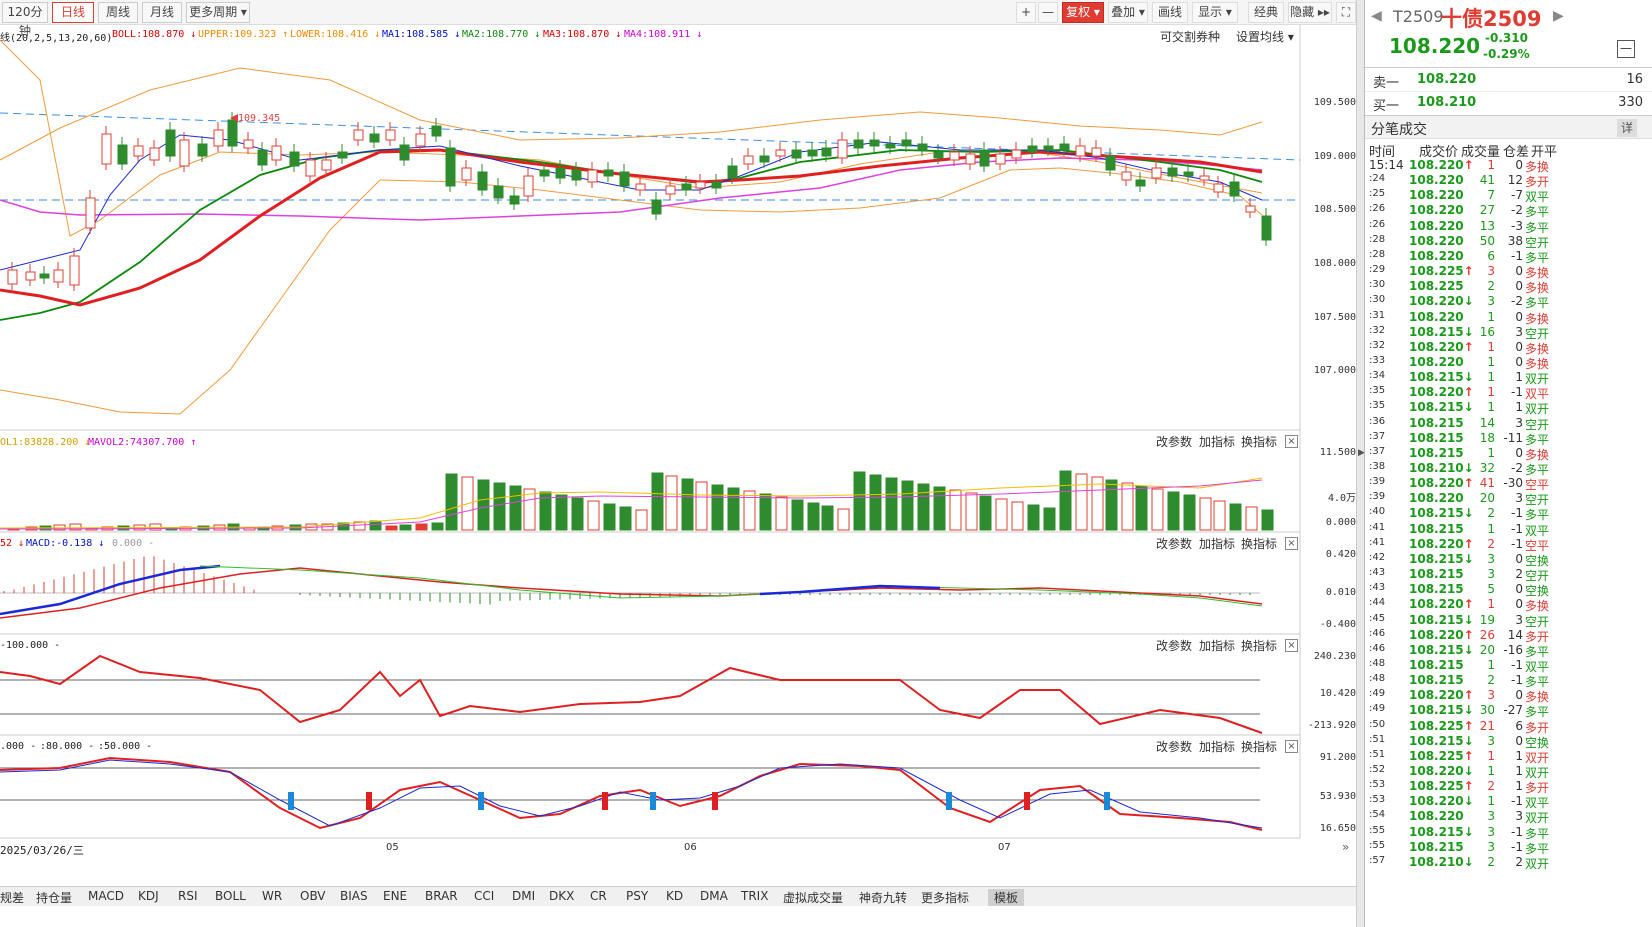 This screenshot has height=927, width=1652. Describe the element at coordinates (162, 12) in the screenshot. I see `period-monthly: 月线` at that location.